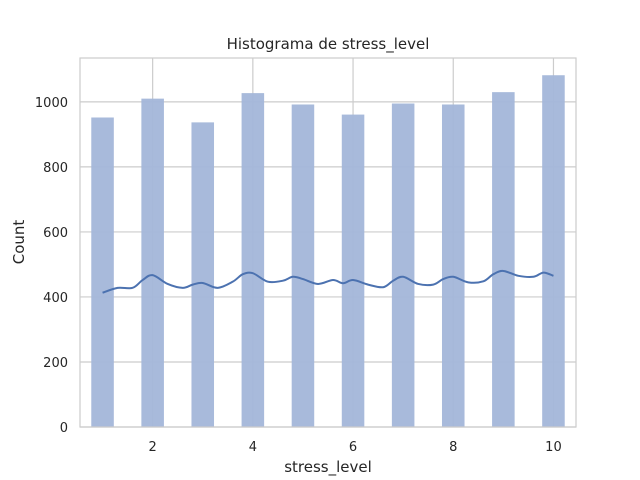 Image resolution: width=640 pixels, height=480 pixels. I want to click on y-tick-label: 400, so click(55, 298).